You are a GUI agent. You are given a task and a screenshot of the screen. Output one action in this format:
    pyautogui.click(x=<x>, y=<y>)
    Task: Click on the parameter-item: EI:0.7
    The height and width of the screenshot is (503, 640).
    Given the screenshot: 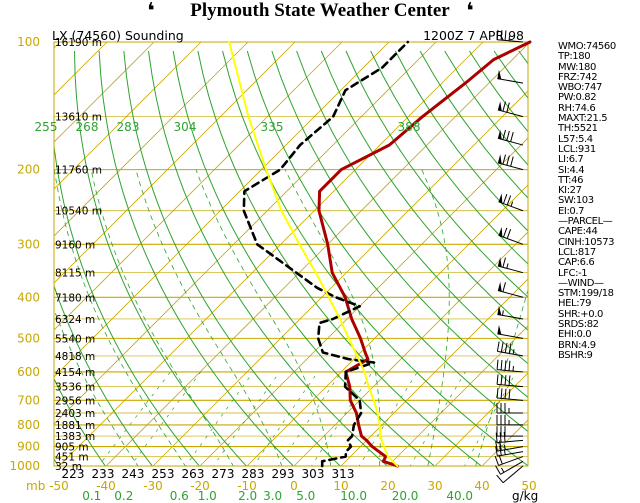 What is the action you would take?
    pyautogui.click(x=571, y=211)
    